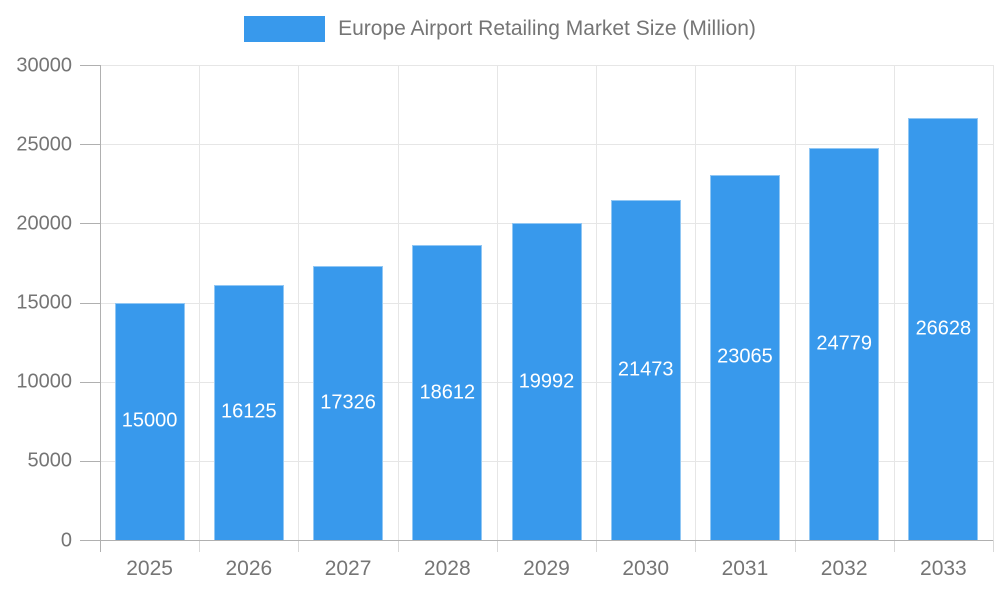 The image size is (1000, 600). I want to click on bar-2025, so click(149, 421).